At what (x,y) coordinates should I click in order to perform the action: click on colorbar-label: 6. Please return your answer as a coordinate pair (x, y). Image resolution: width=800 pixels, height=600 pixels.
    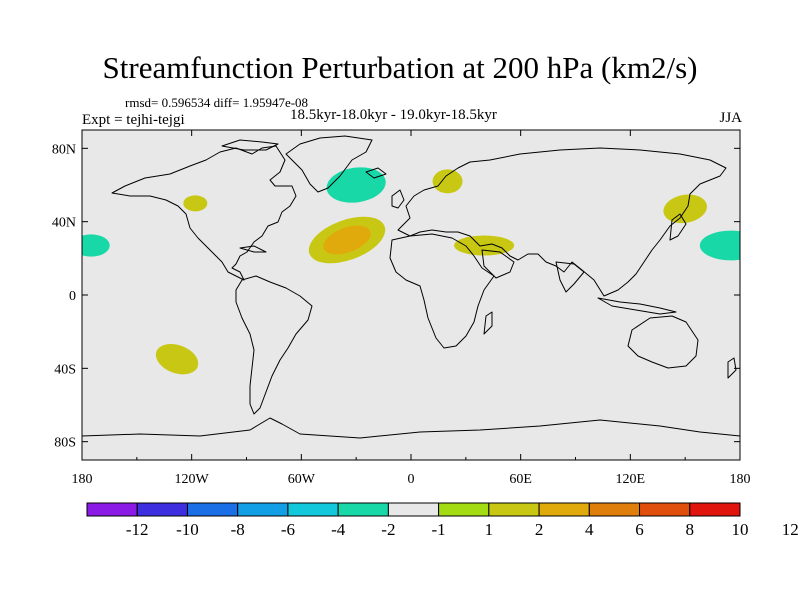
    Looking at the image, I should click on (639, 529).